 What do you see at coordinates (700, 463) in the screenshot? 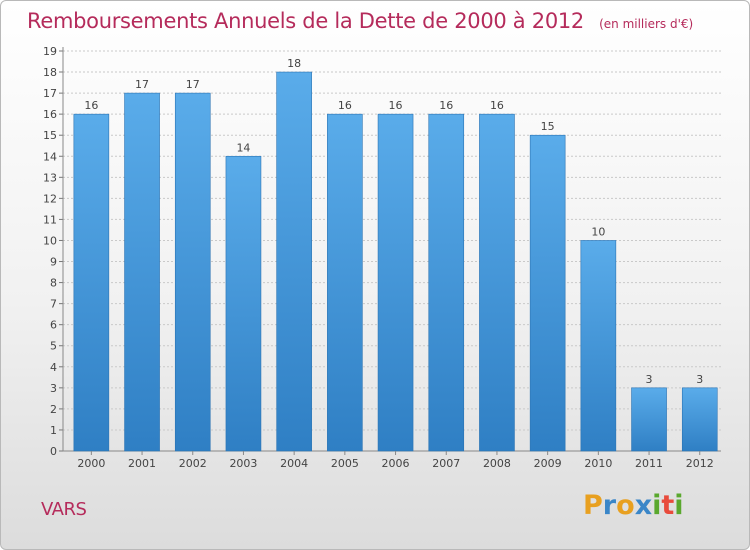
I see `x-tick-label: 2012` at bounding box center [700, 463].